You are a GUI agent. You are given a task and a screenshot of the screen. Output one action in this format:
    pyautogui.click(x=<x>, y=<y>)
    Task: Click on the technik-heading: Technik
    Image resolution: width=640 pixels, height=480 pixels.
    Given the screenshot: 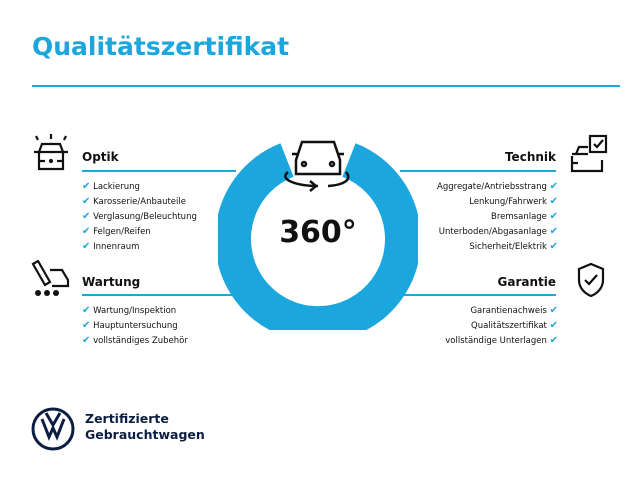 What is the action you would take?
    pyautogui.click(x=530, y=157)
    